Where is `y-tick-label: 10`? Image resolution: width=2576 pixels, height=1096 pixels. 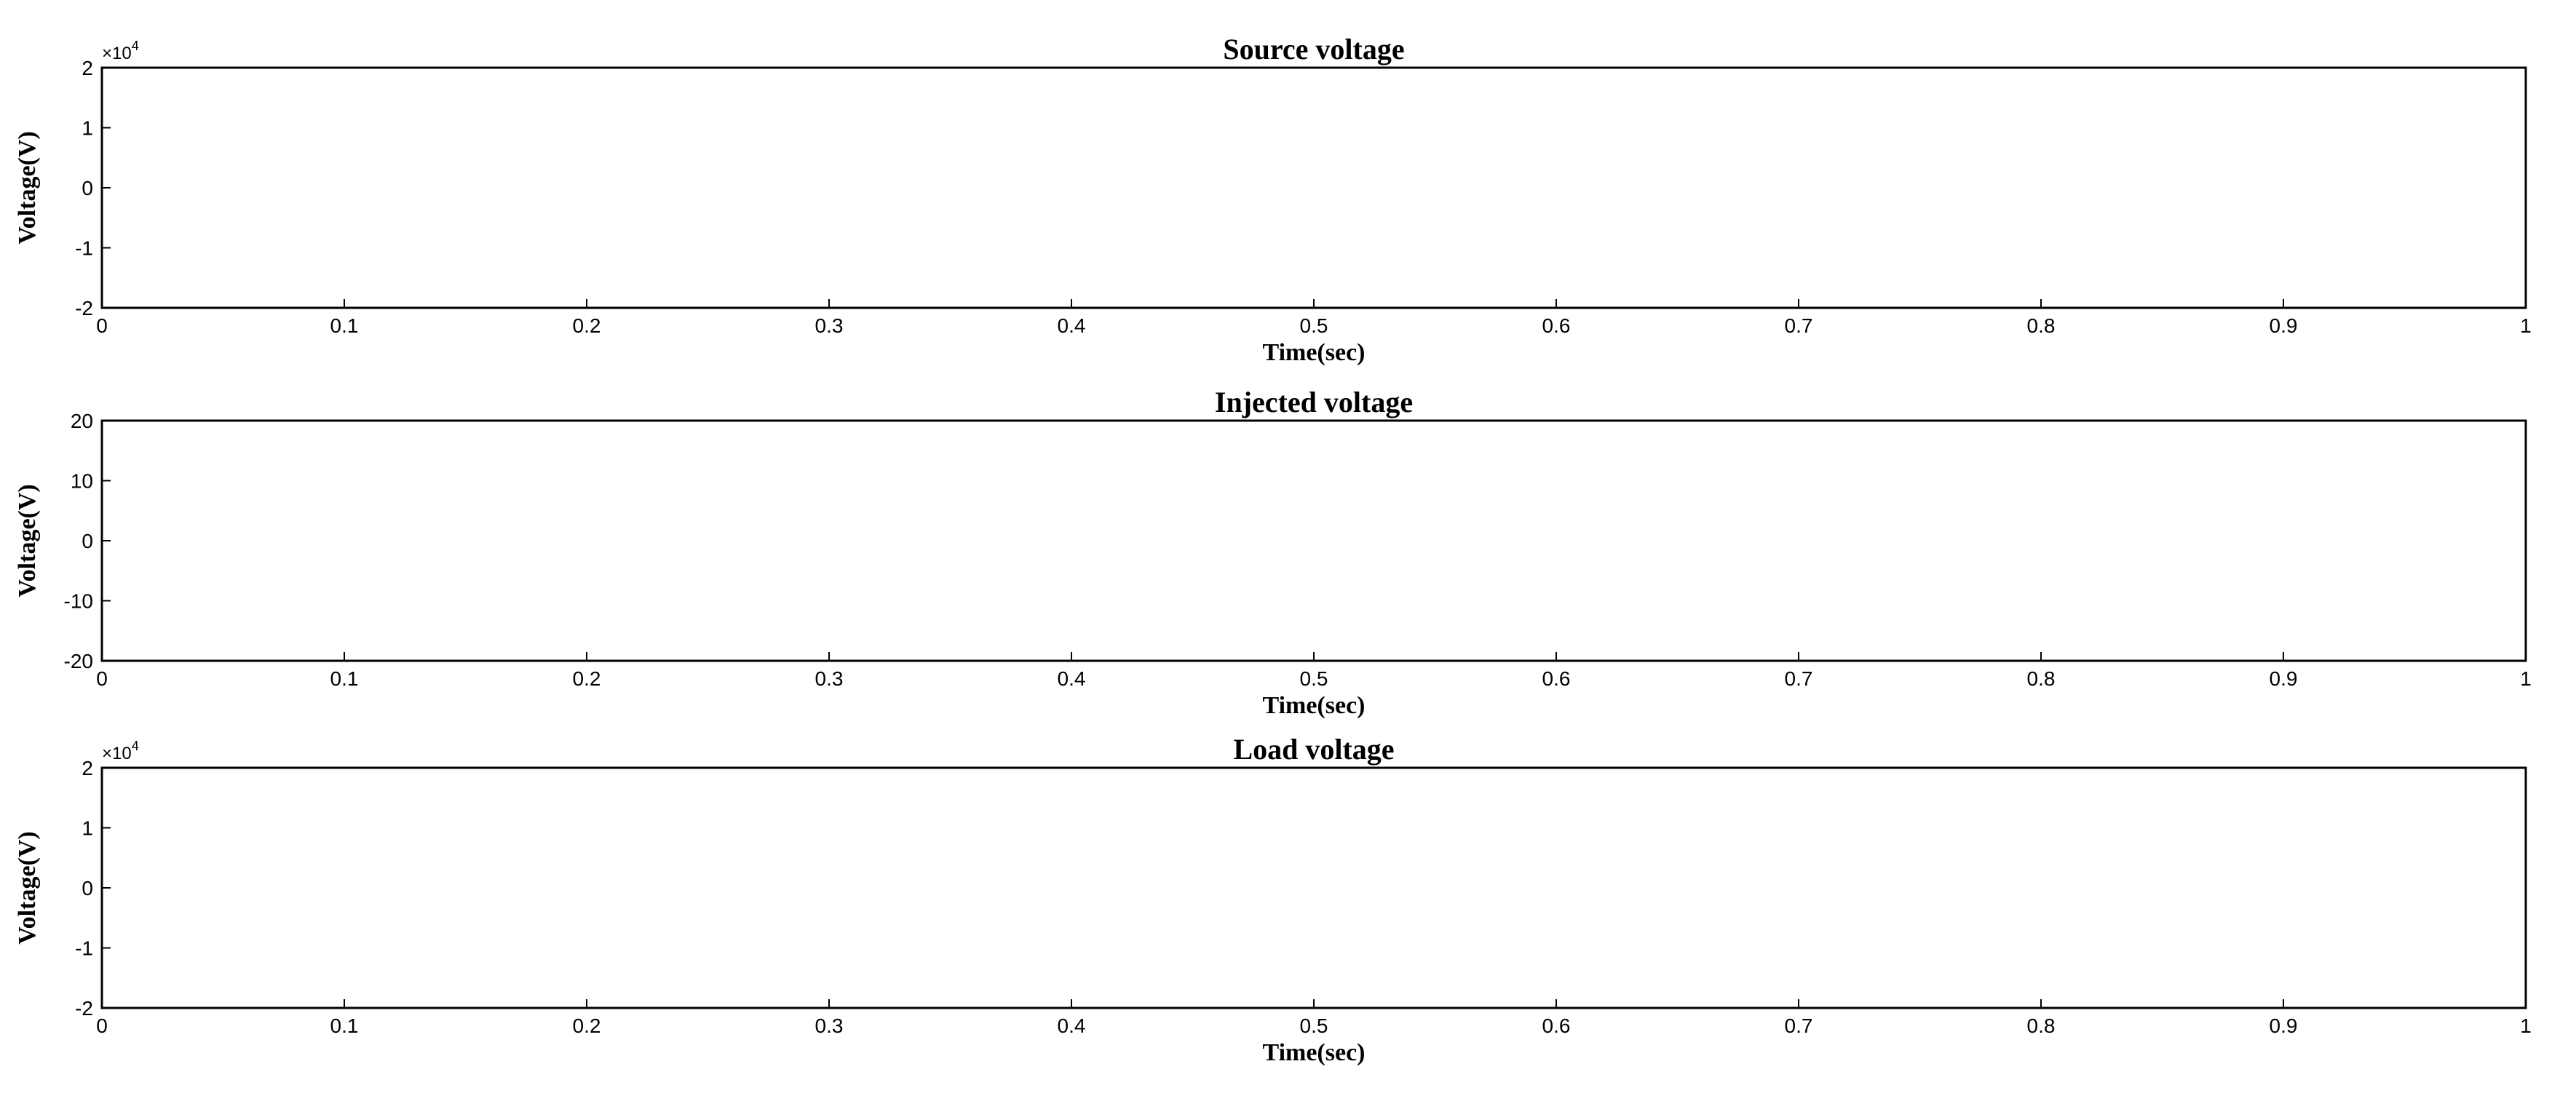 y-tick-label: 10 is located at coordinates (82, 481).